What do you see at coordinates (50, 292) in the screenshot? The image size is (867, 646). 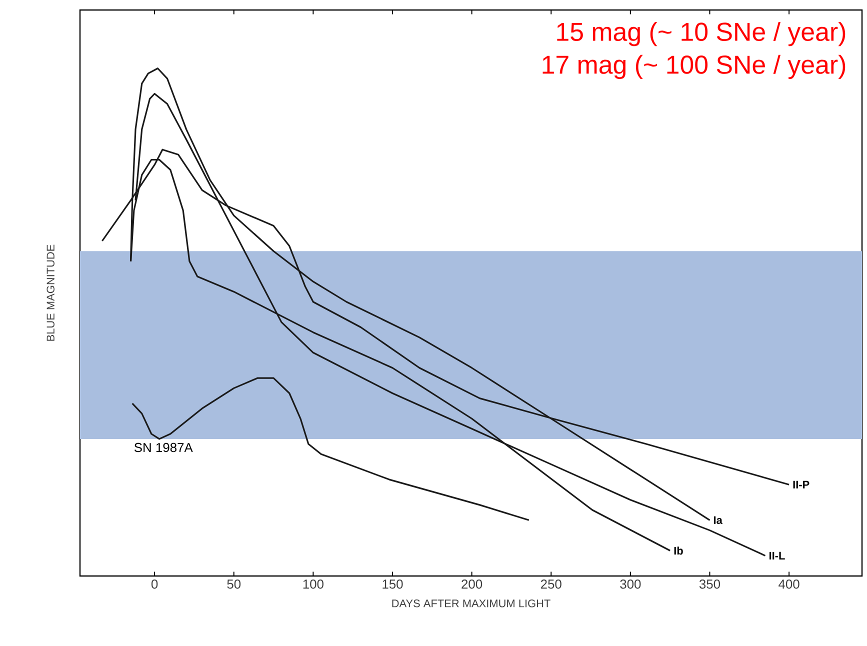 I see `y-axis-title: BLUE MAGNITUDE` at bounding box center [50, 292].